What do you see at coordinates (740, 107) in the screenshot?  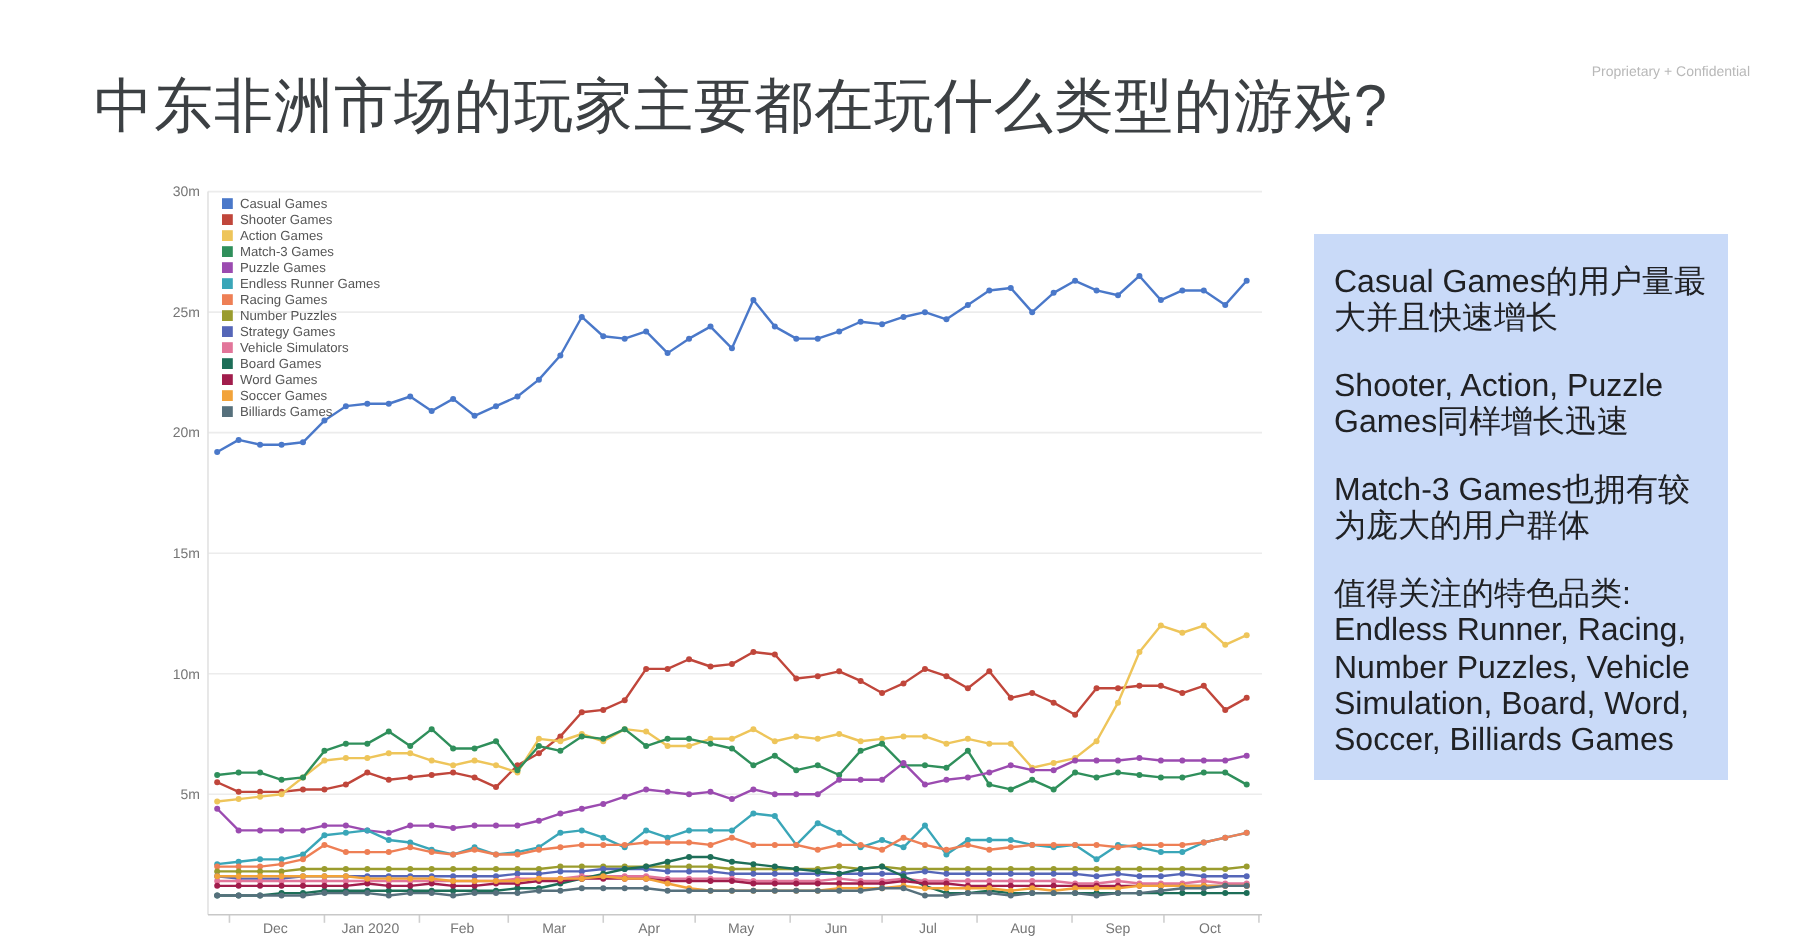 I see `title: 中东非洲市场的玩家主要都在玩什么类型的游戏?` at bounding box center [740, 107].